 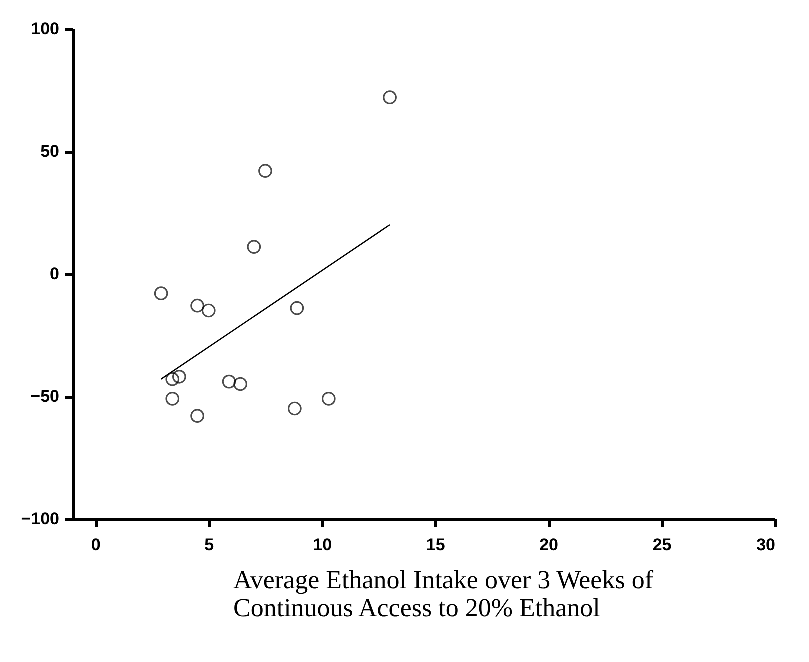 What do you see at coordinates (436, 545) in the screenshot?
I see `x-tick-label: 15` at bounding box center [436, 545].